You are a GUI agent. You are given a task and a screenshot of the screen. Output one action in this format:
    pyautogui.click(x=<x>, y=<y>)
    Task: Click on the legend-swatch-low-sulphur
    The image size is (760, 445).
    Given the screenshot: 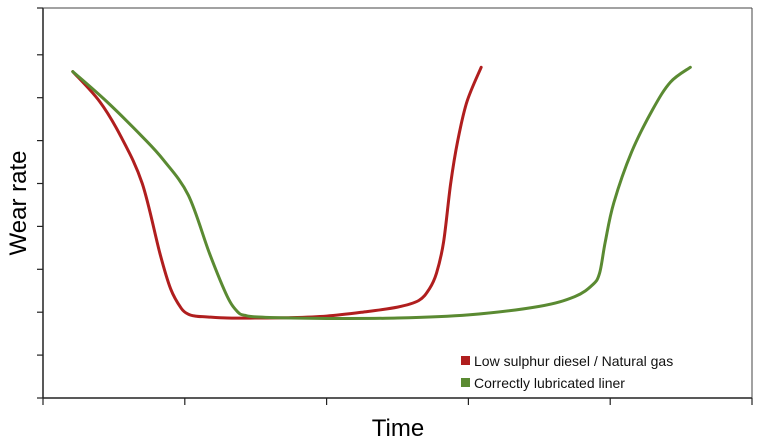 What is the action you would take?
    pyautogui.click(x=465, y=360)
    